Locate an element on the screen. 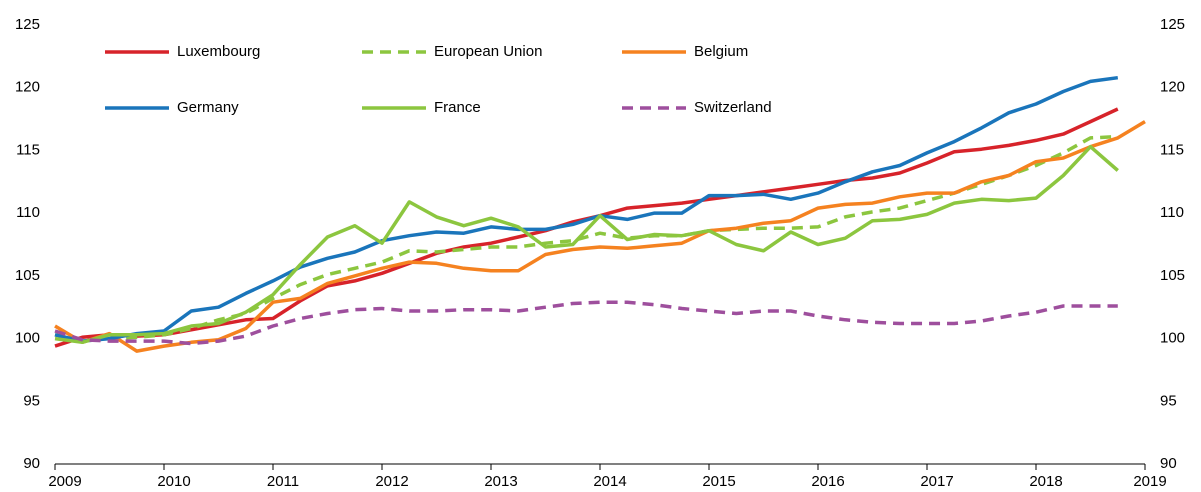  legend-label: France is located at coordinates (457, 107).